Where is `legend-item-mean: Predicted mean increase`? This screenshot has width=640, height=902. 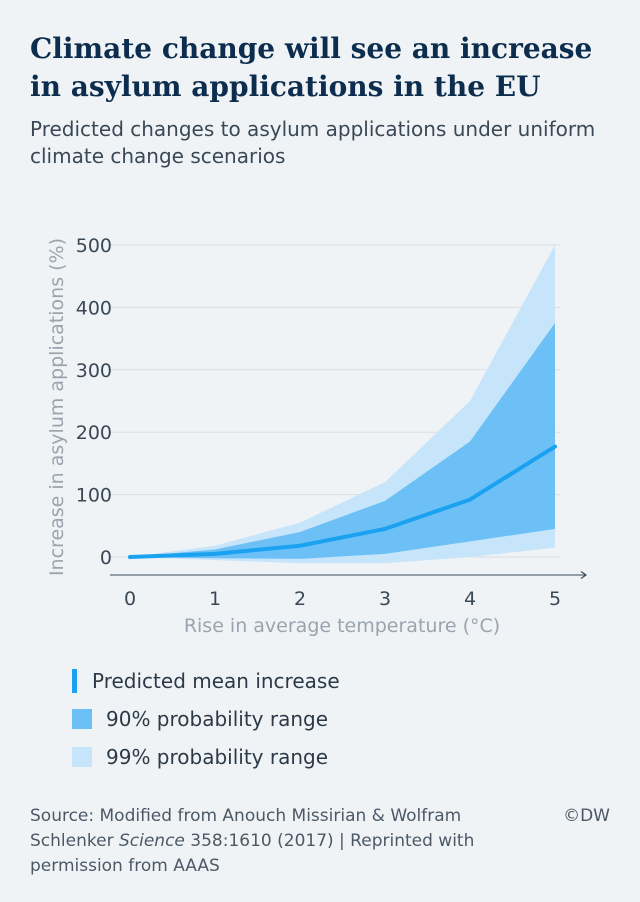
legend-item-mean: Predicted mean increase is located at coordinates (206, 681).